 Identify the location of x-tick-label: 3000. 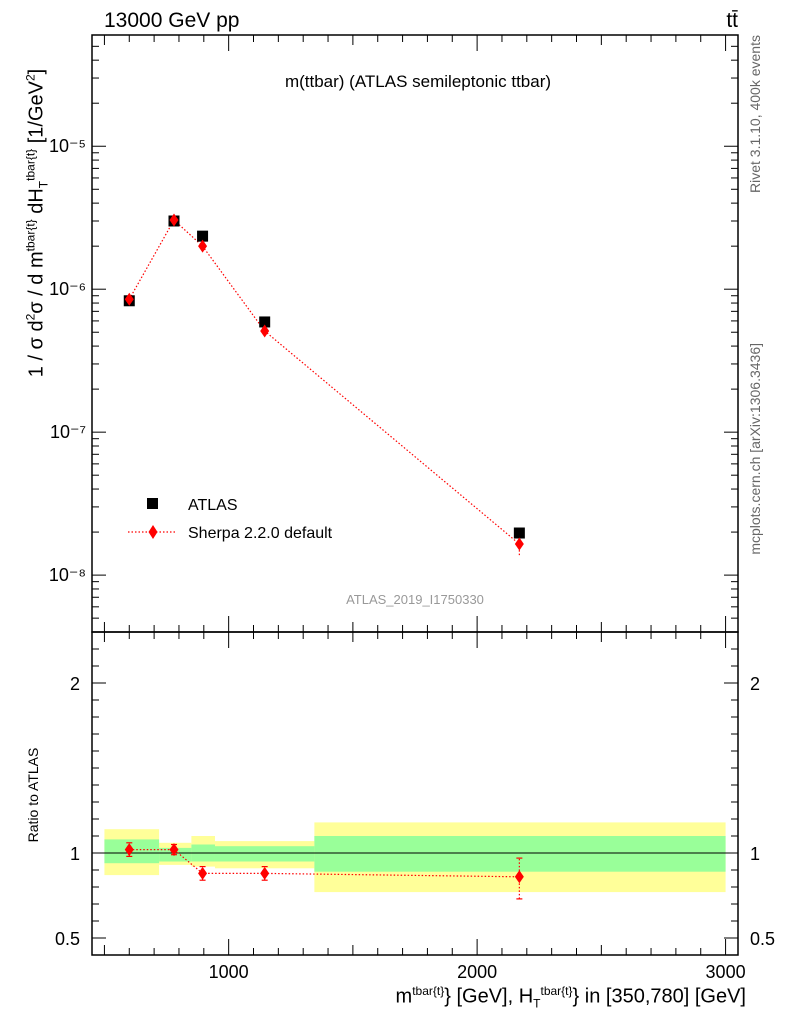
(726, 972).